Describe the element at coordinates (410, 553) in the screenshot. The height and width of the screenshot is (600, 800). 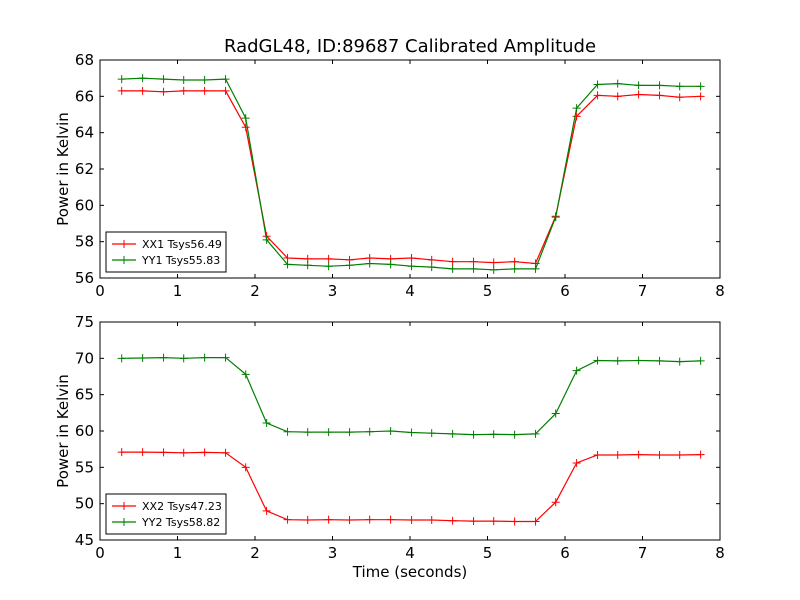
I see `chart-2-x-tick-label: 4` at that location.